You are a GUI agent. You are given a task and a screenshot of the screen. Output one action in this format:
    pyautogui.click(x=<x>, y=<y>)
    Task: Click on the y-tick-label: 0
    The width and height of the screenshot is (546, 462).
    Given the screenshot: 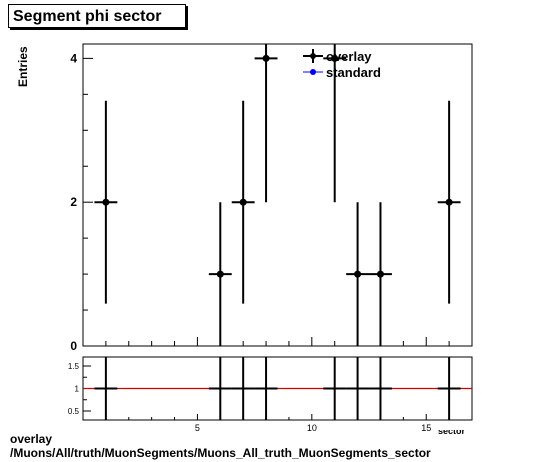 What is the action you would take?
    pyautogui.click(x=73, y=346)
    